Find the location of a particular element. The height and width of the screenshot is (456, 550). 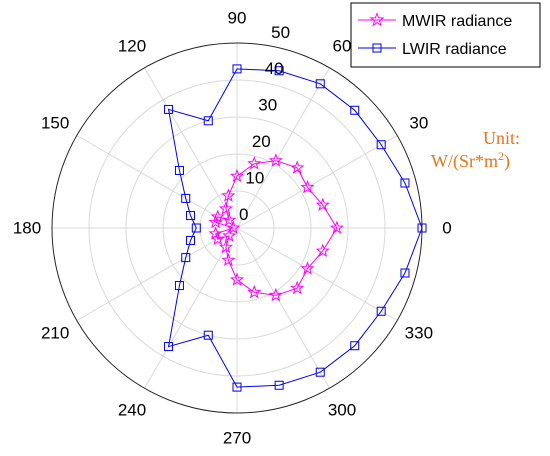

theta-tick-label: 210 is located at coordinates (55, 333).